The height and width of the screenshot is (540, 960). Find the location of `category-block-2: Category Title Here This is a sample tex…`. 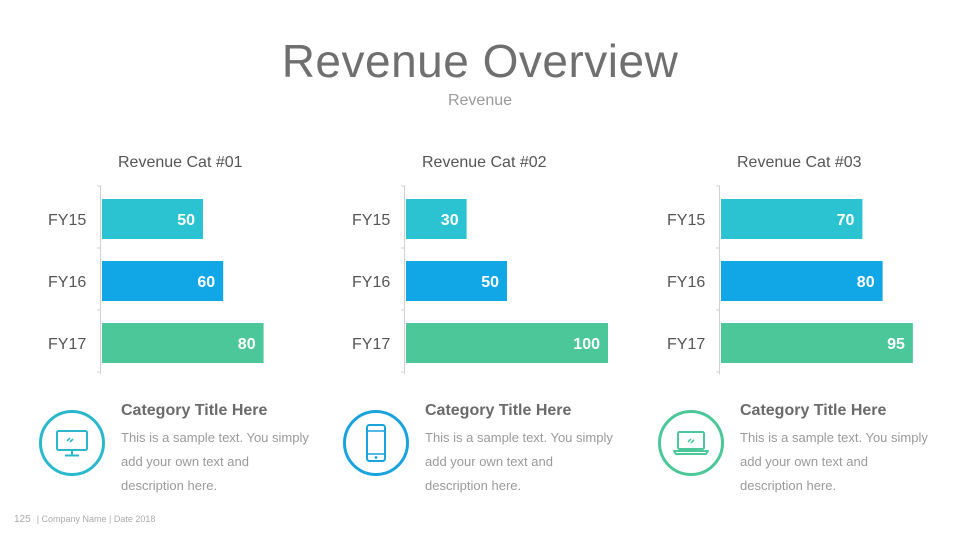

category-block-2: Category Title Here This is a sample tex… is located at coordinates (493, 453).